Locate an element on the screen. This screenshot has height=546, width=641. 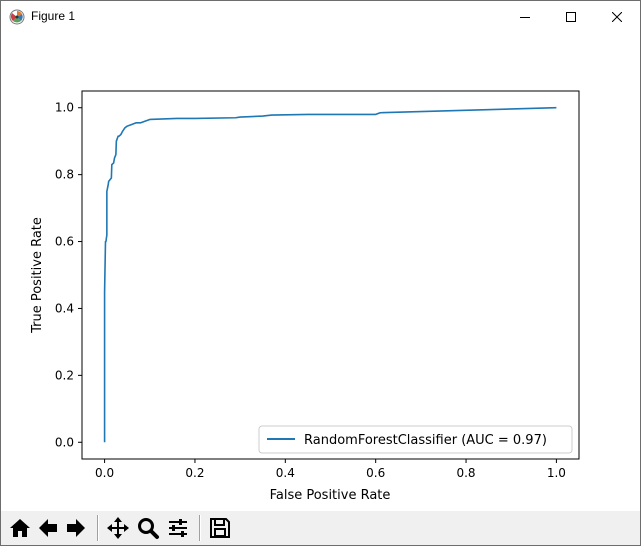
maximize-icon is located at coordinates (571, 16).